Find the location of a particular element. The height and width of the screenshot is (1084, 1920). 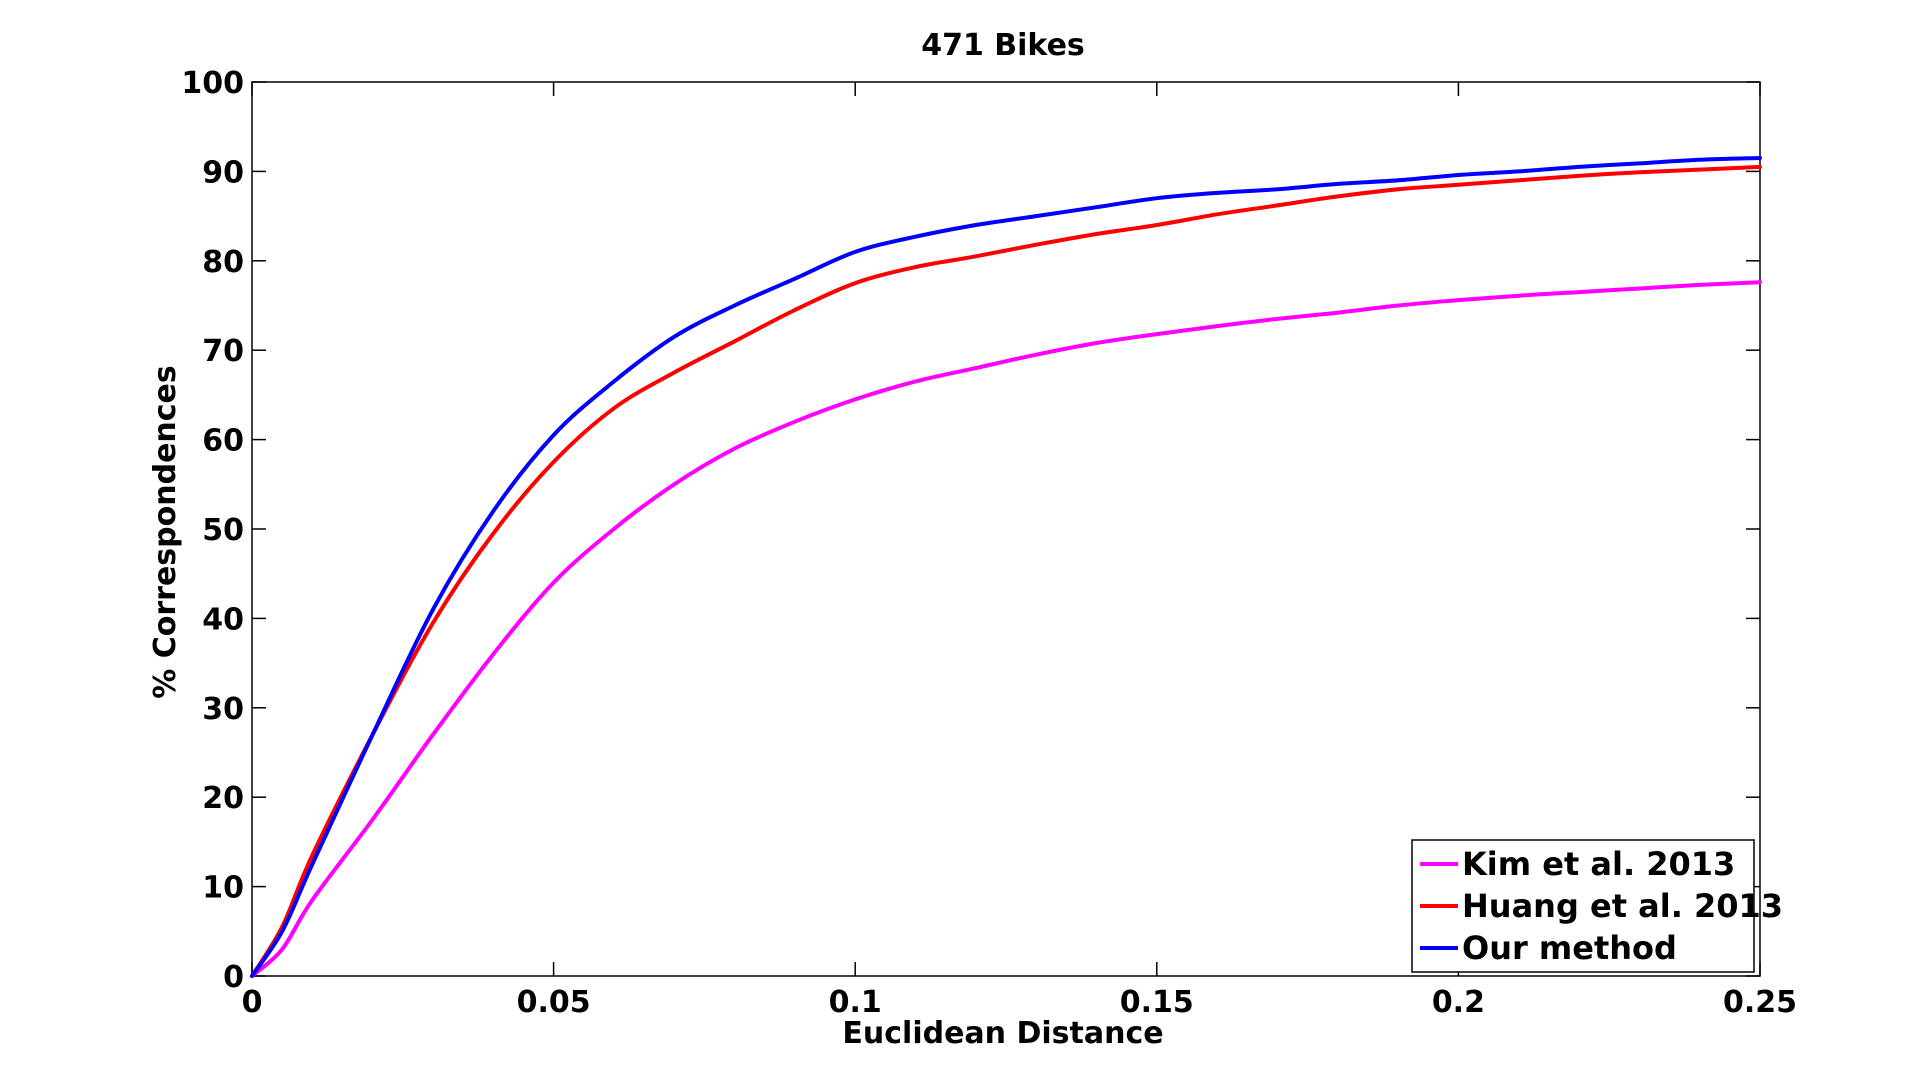

x-tick-label: 0 is located at coordinates (252, 1002).